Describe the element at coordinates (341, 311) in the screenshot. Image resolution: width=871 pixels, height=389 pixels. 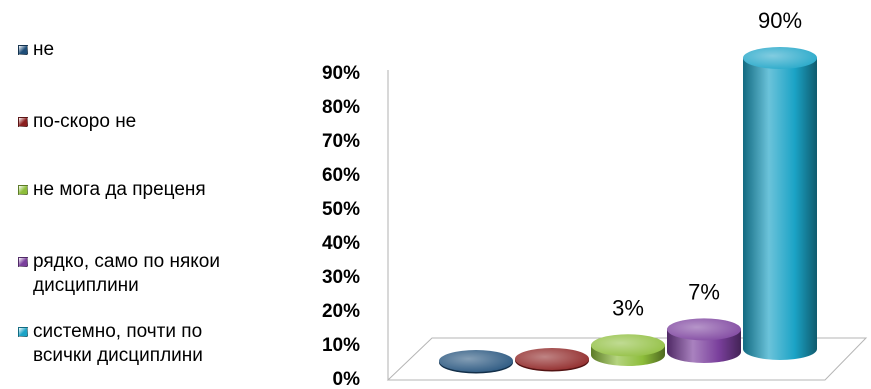
I see `y-tick-label: 20%` at that location.